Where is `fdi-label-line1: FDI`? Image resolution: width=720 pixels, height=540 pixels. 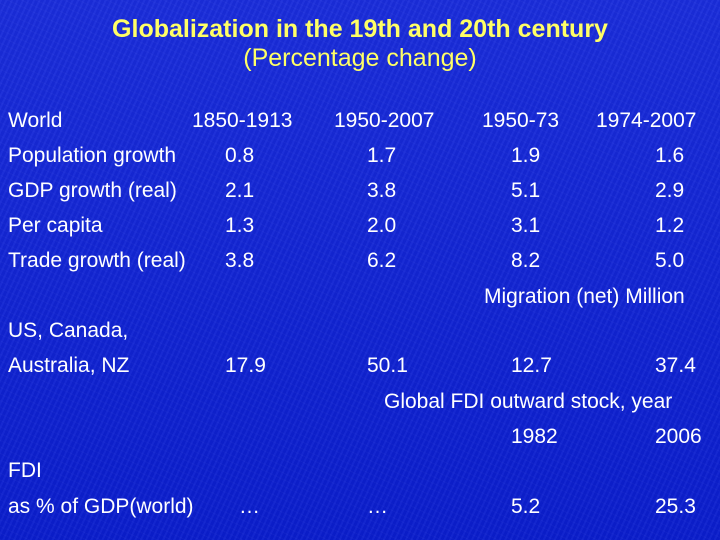 fdi-label-line1: FDI is located at coordinates (25, 470).